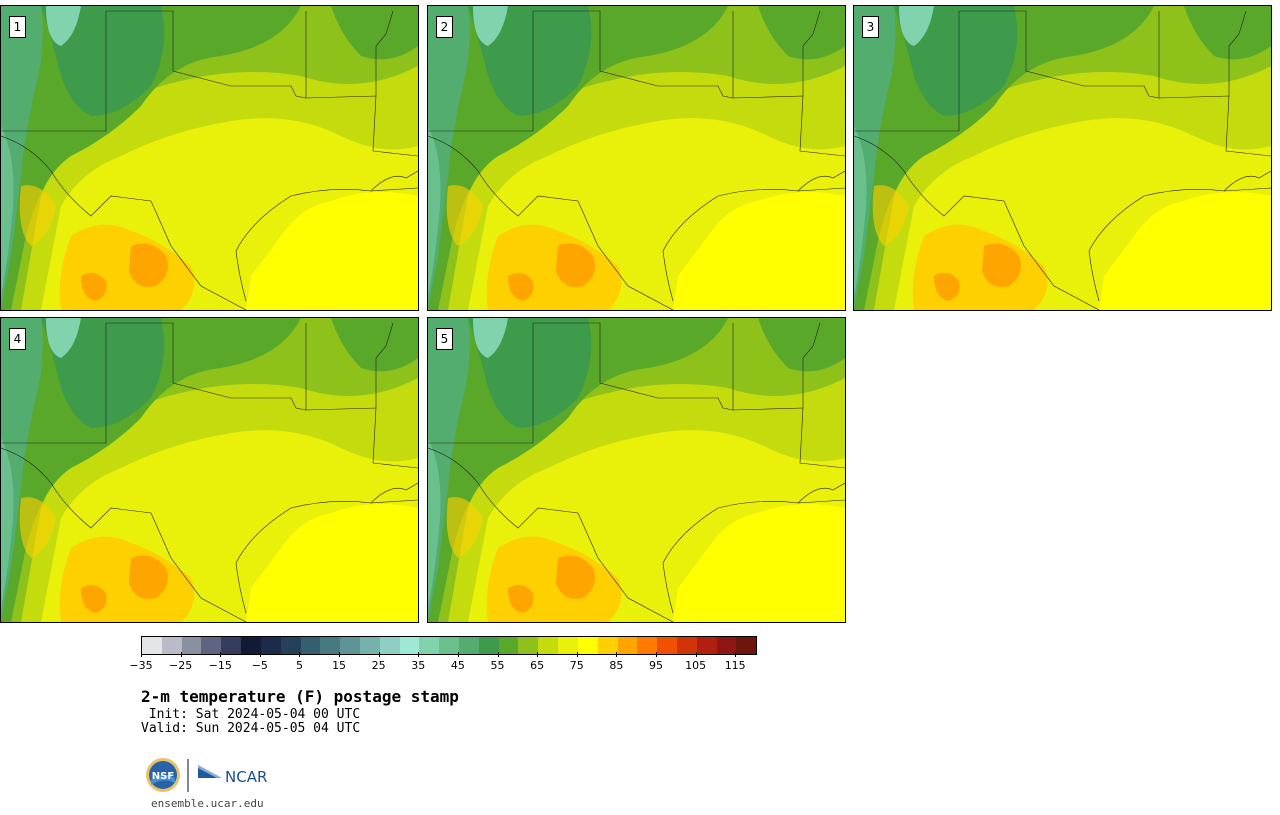 This screenshot has height=815, width=1280. Describe the element at coordinates (17, 27) in the screenshot. I see `member-label-1: 1` at that location.